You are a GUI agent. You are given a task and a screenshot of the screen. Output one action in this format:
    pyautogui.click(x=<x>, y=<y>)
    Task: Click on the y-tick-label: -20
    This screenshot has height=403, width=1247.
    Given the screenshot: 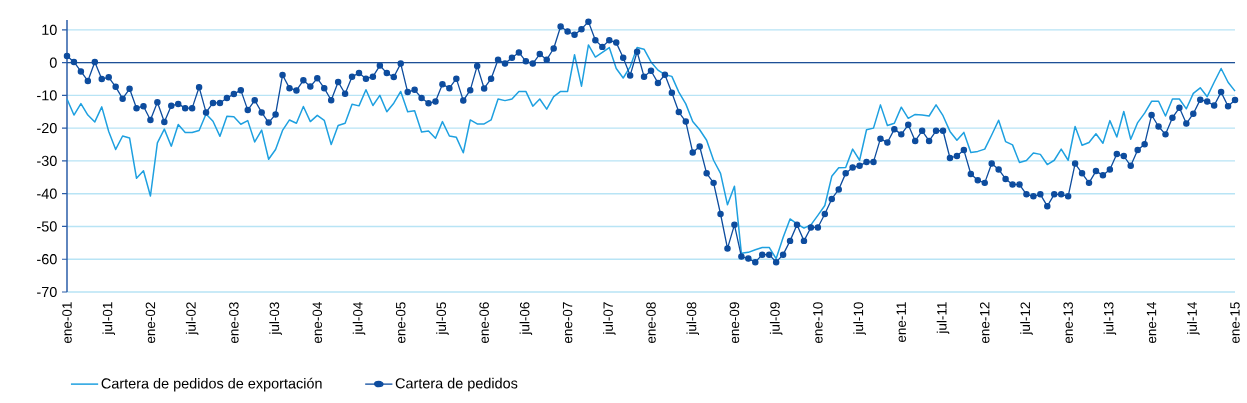 What is the action you would take?
    pyautogui.click(x=47, y=128)
    